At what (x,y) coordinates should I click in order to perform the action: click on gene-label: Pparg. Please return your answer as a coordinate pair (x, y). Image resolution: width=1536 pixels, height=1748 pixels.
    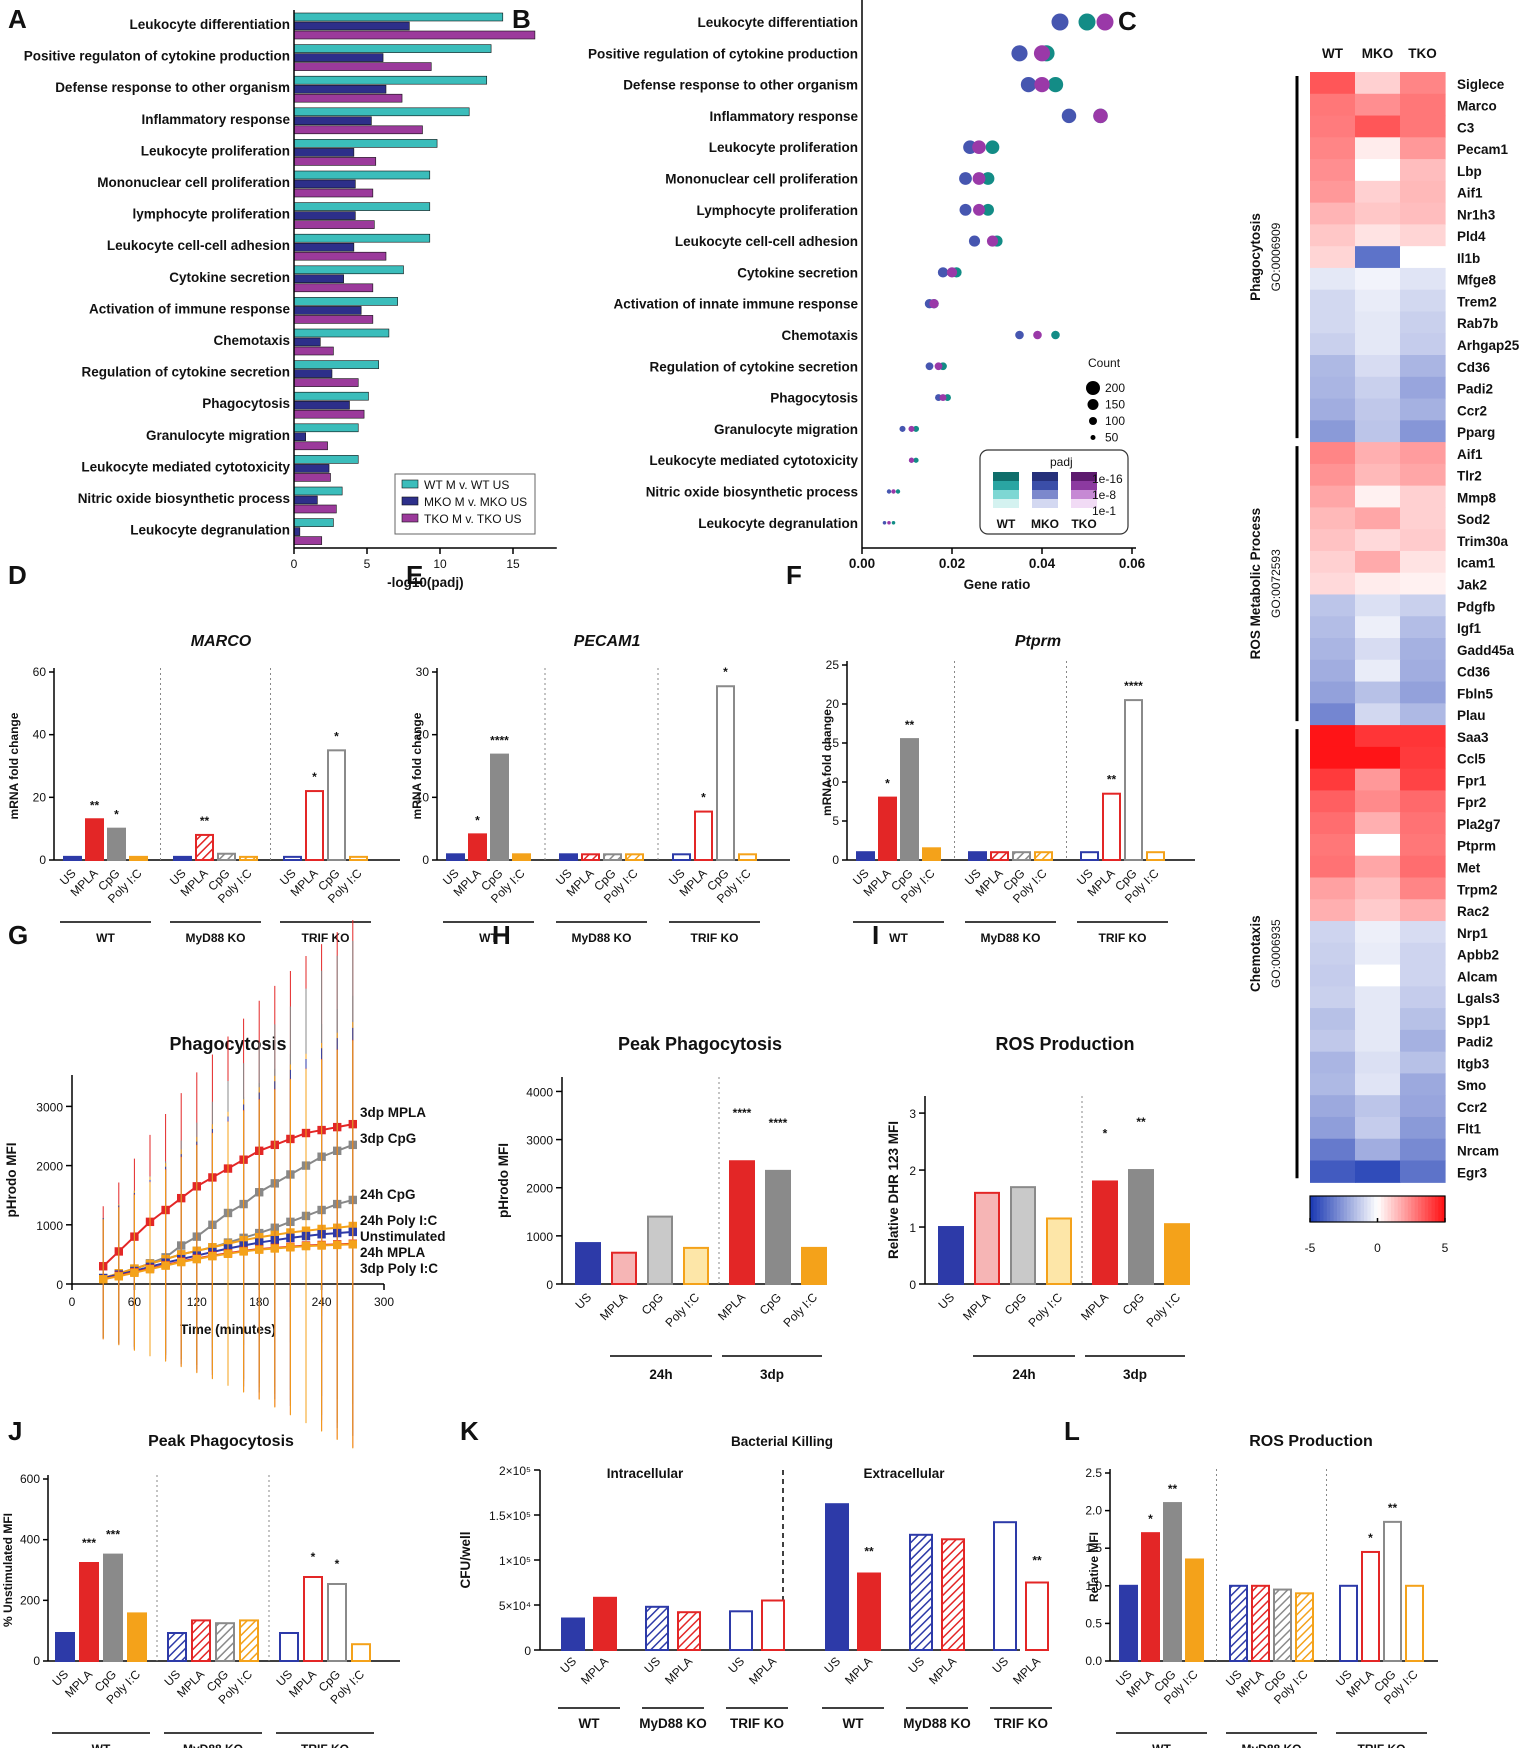
    Looking at the image, I should click on (1476, 432).